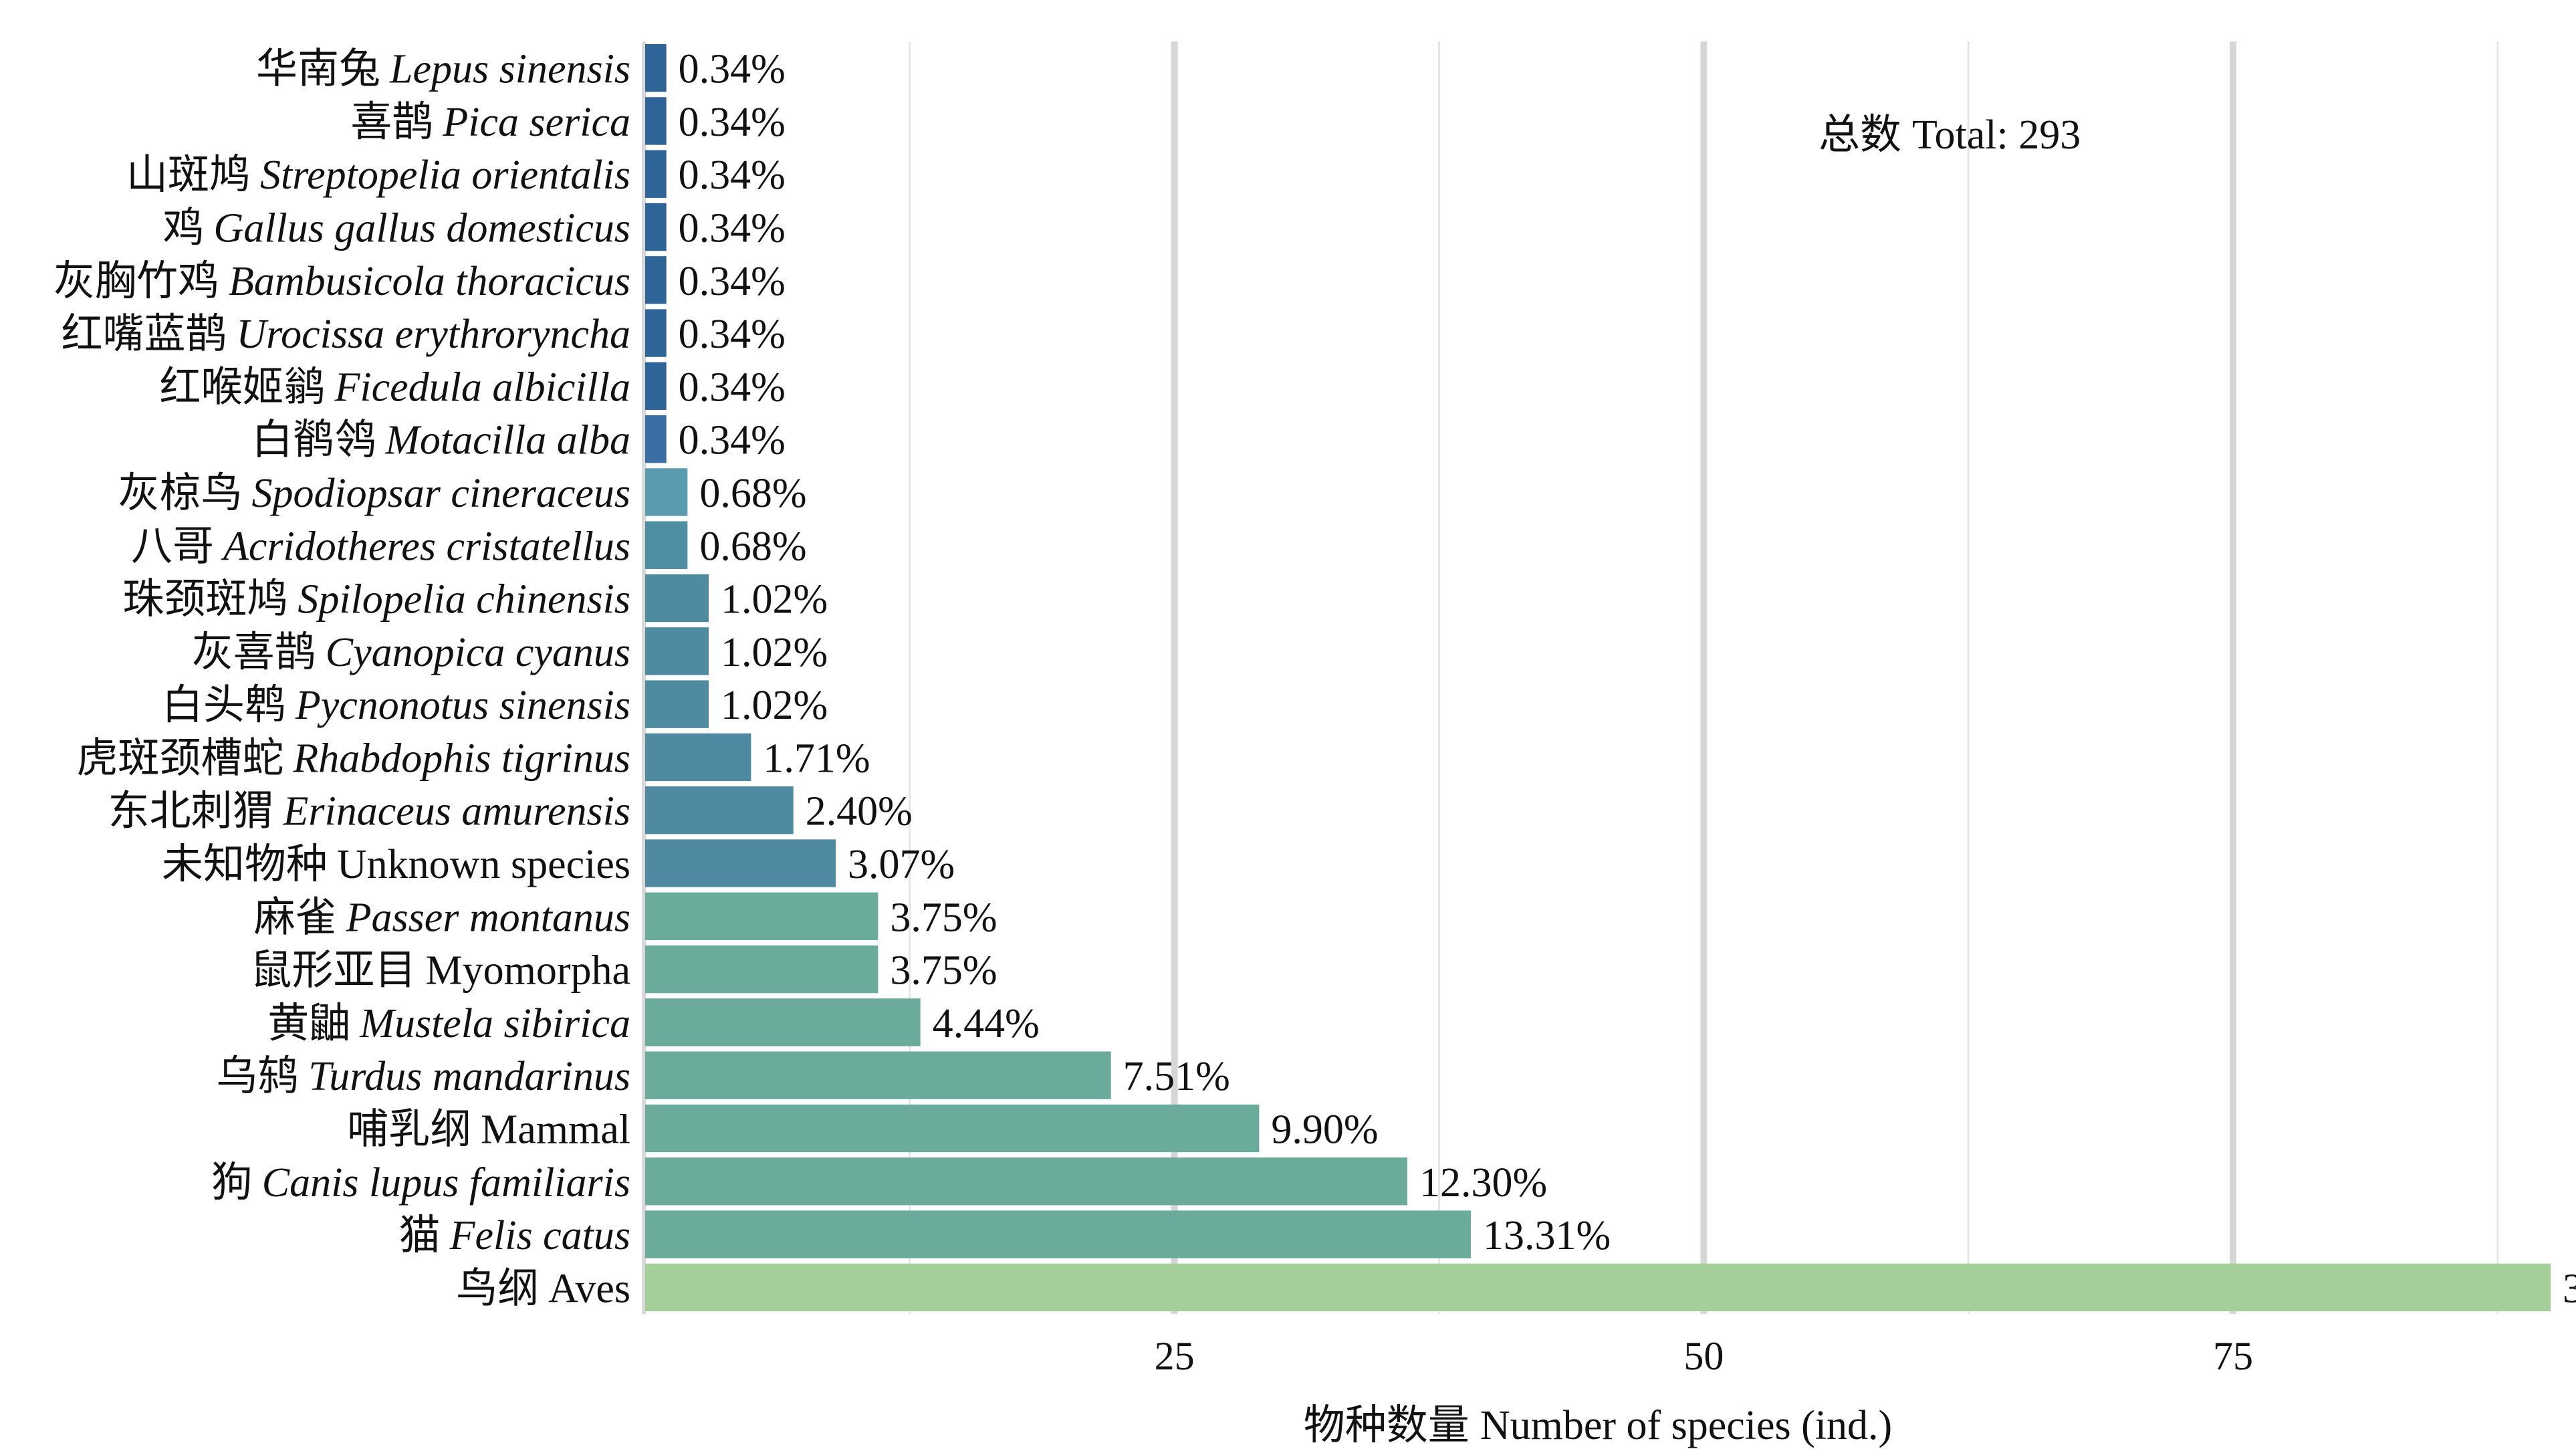 The height and width of the screenshot is (1451, 2576). I want to click on category-label-scientific: Urocissa erythroryncha, so click(433, 334).